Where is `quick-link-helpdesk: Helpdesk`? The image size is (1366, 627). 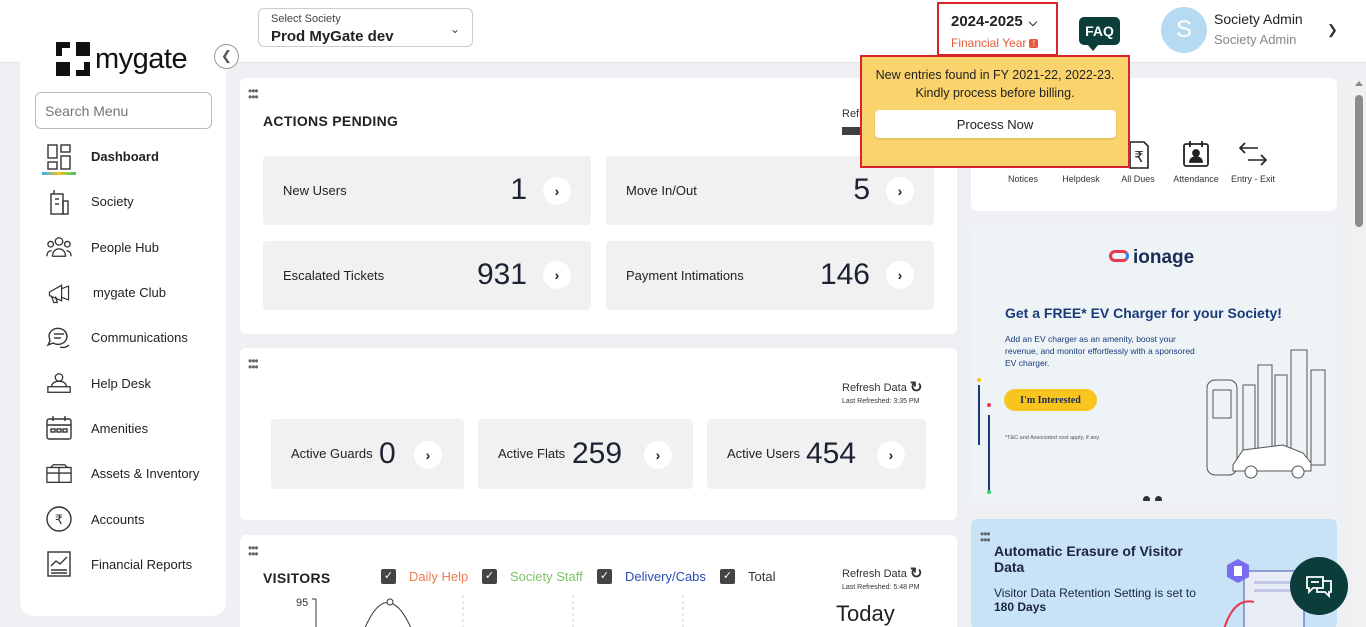 quick-link-helpdesk: Helpdesk is located at coordinates (1081, 162).